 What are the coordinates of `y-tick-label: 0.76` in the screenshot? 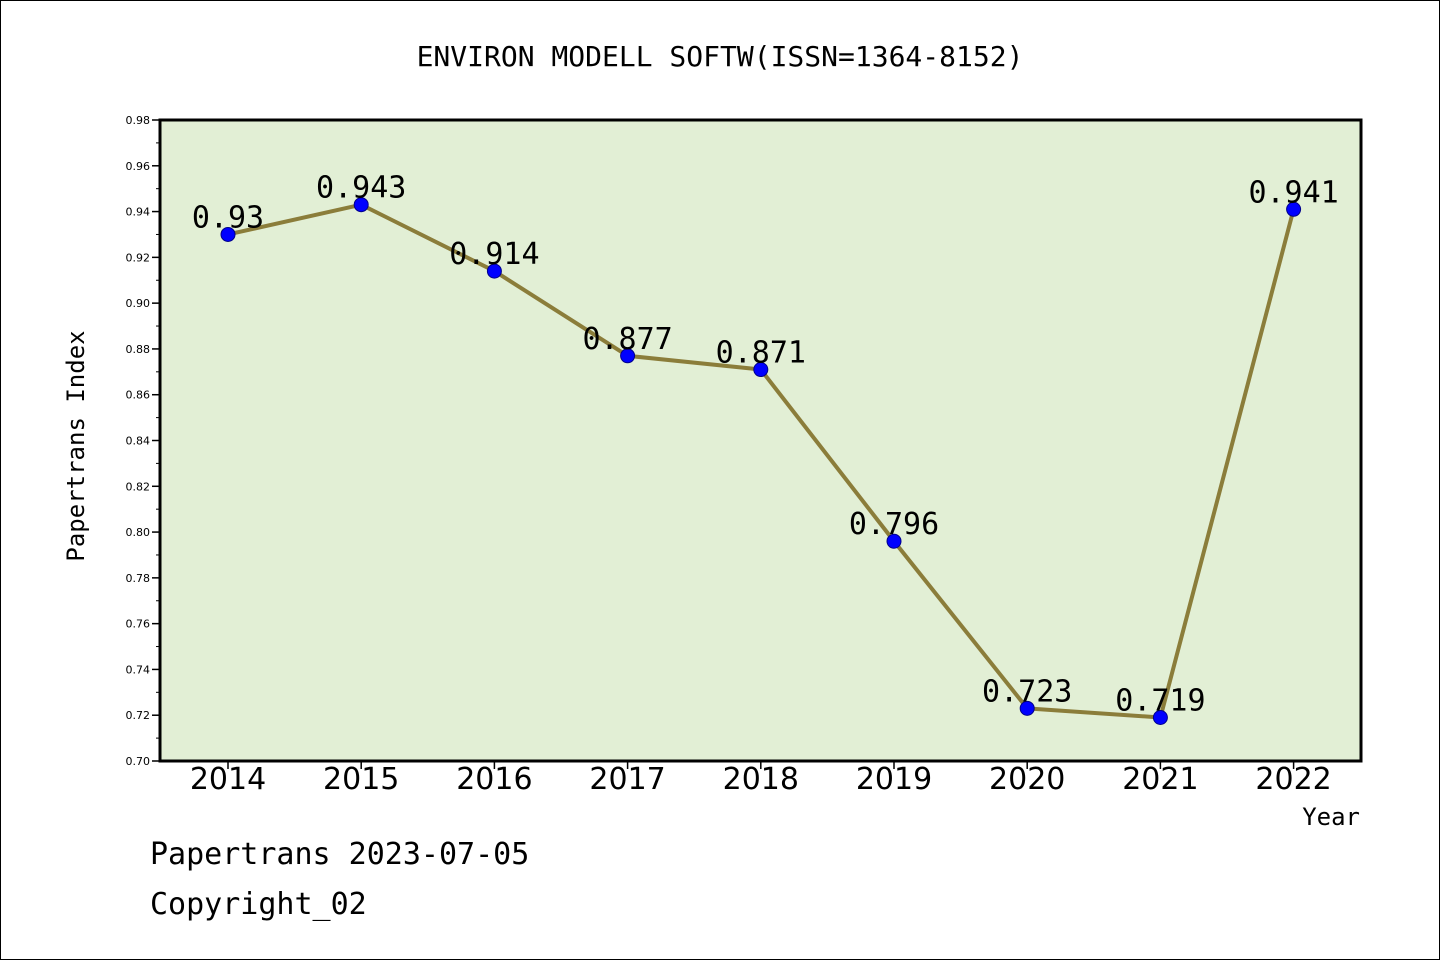 It's located at (138, 624).